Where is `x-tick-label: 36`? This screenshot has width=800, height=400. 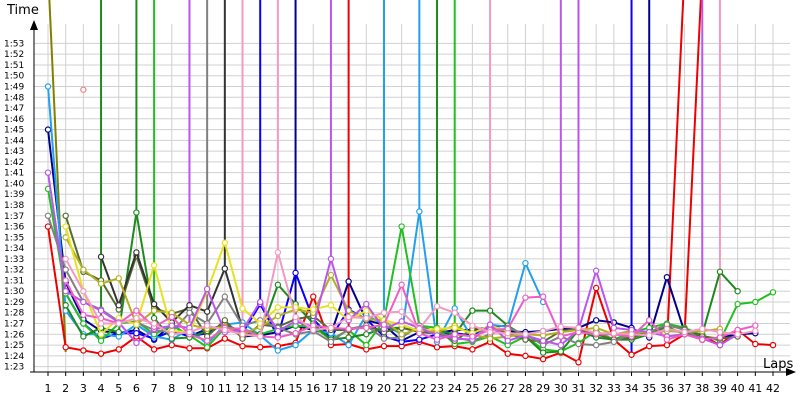 x-tick-label: 36 is located at coordinates (667, 388).